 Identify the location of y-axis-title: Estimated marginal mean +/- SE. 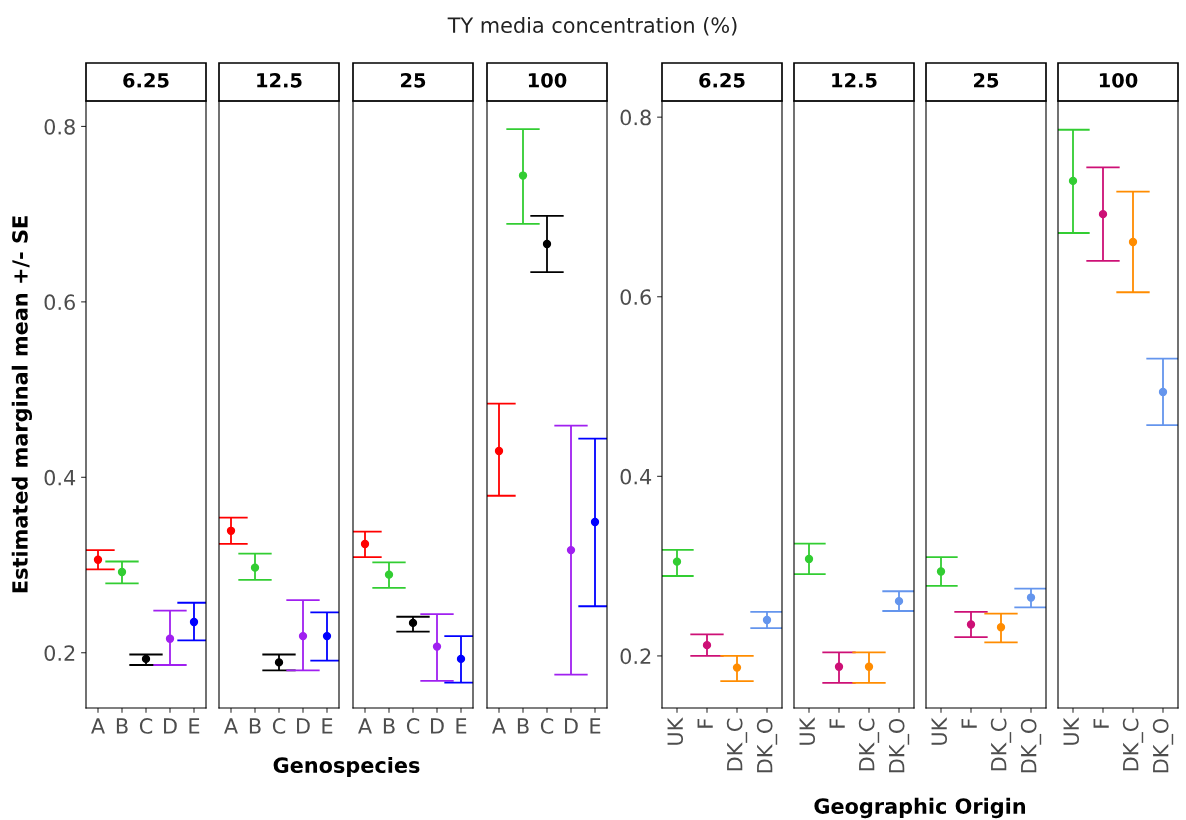
(22, 404).